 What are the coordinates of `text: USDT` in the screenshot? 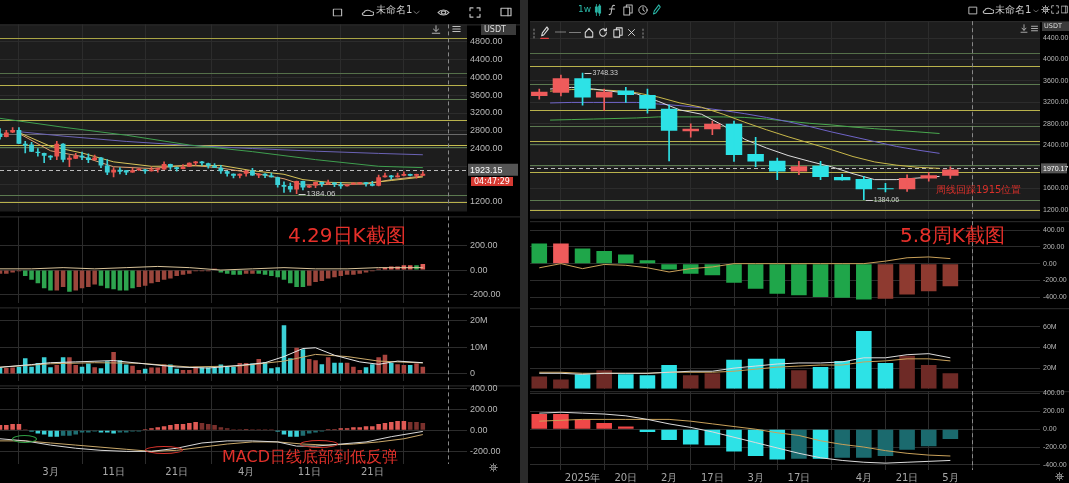 It's located at (498, 30).